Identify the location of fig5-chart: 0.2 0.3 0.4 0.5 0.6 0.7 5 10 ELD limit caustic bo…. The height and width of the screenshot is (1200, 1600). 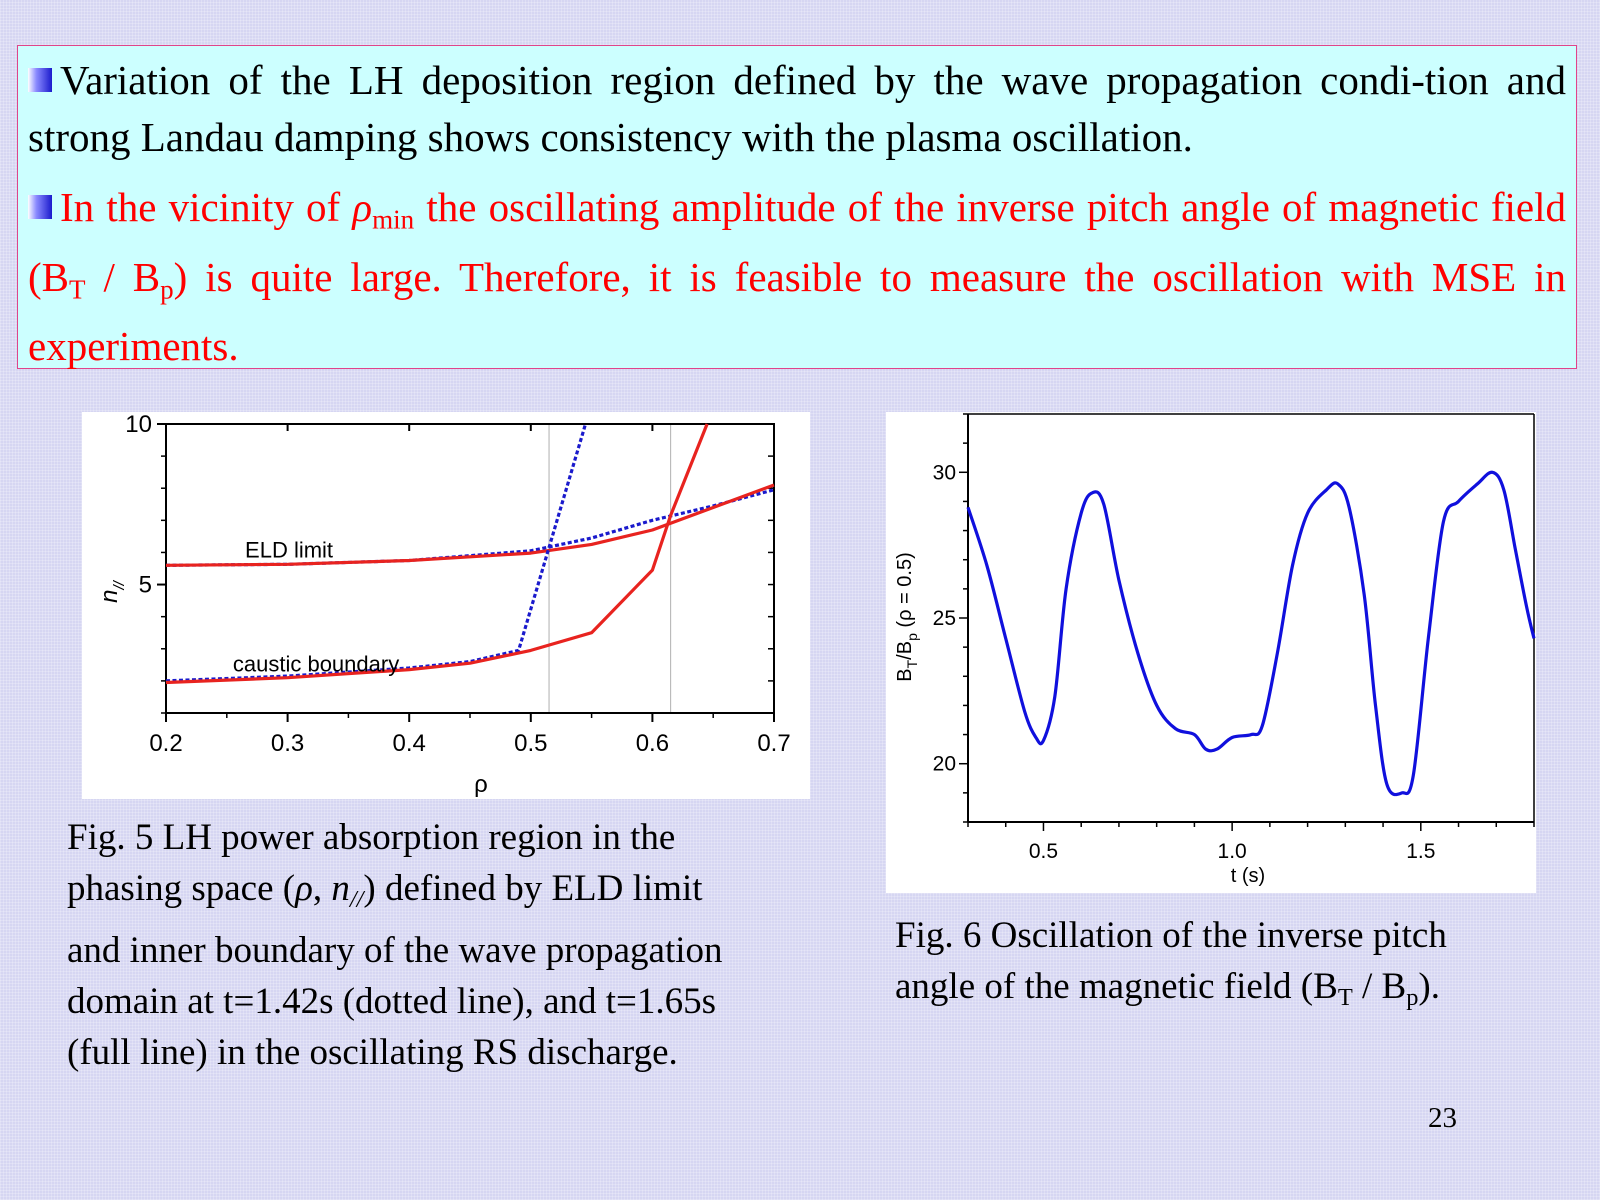
(446, 605).